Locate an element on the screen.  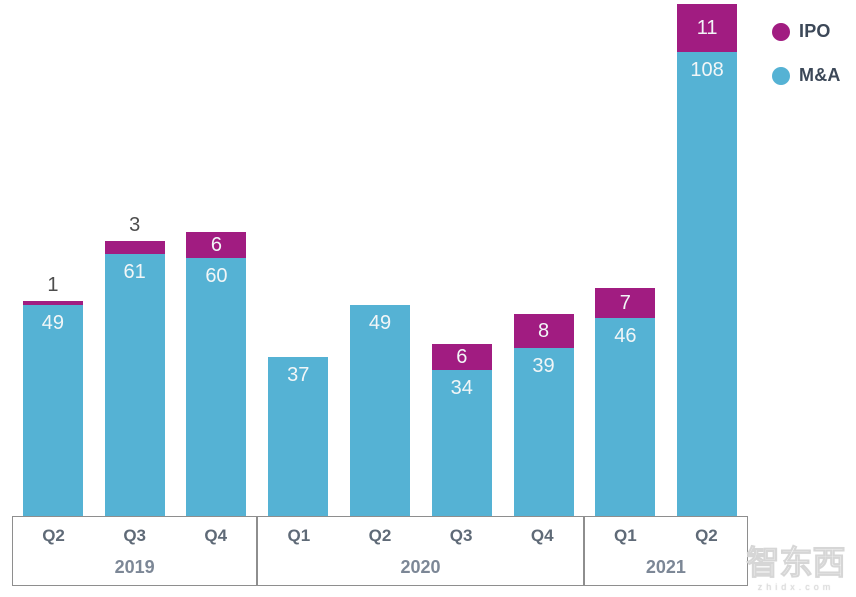
watermark-domain-text: zhidx.com is located at coordinates (796, 587).